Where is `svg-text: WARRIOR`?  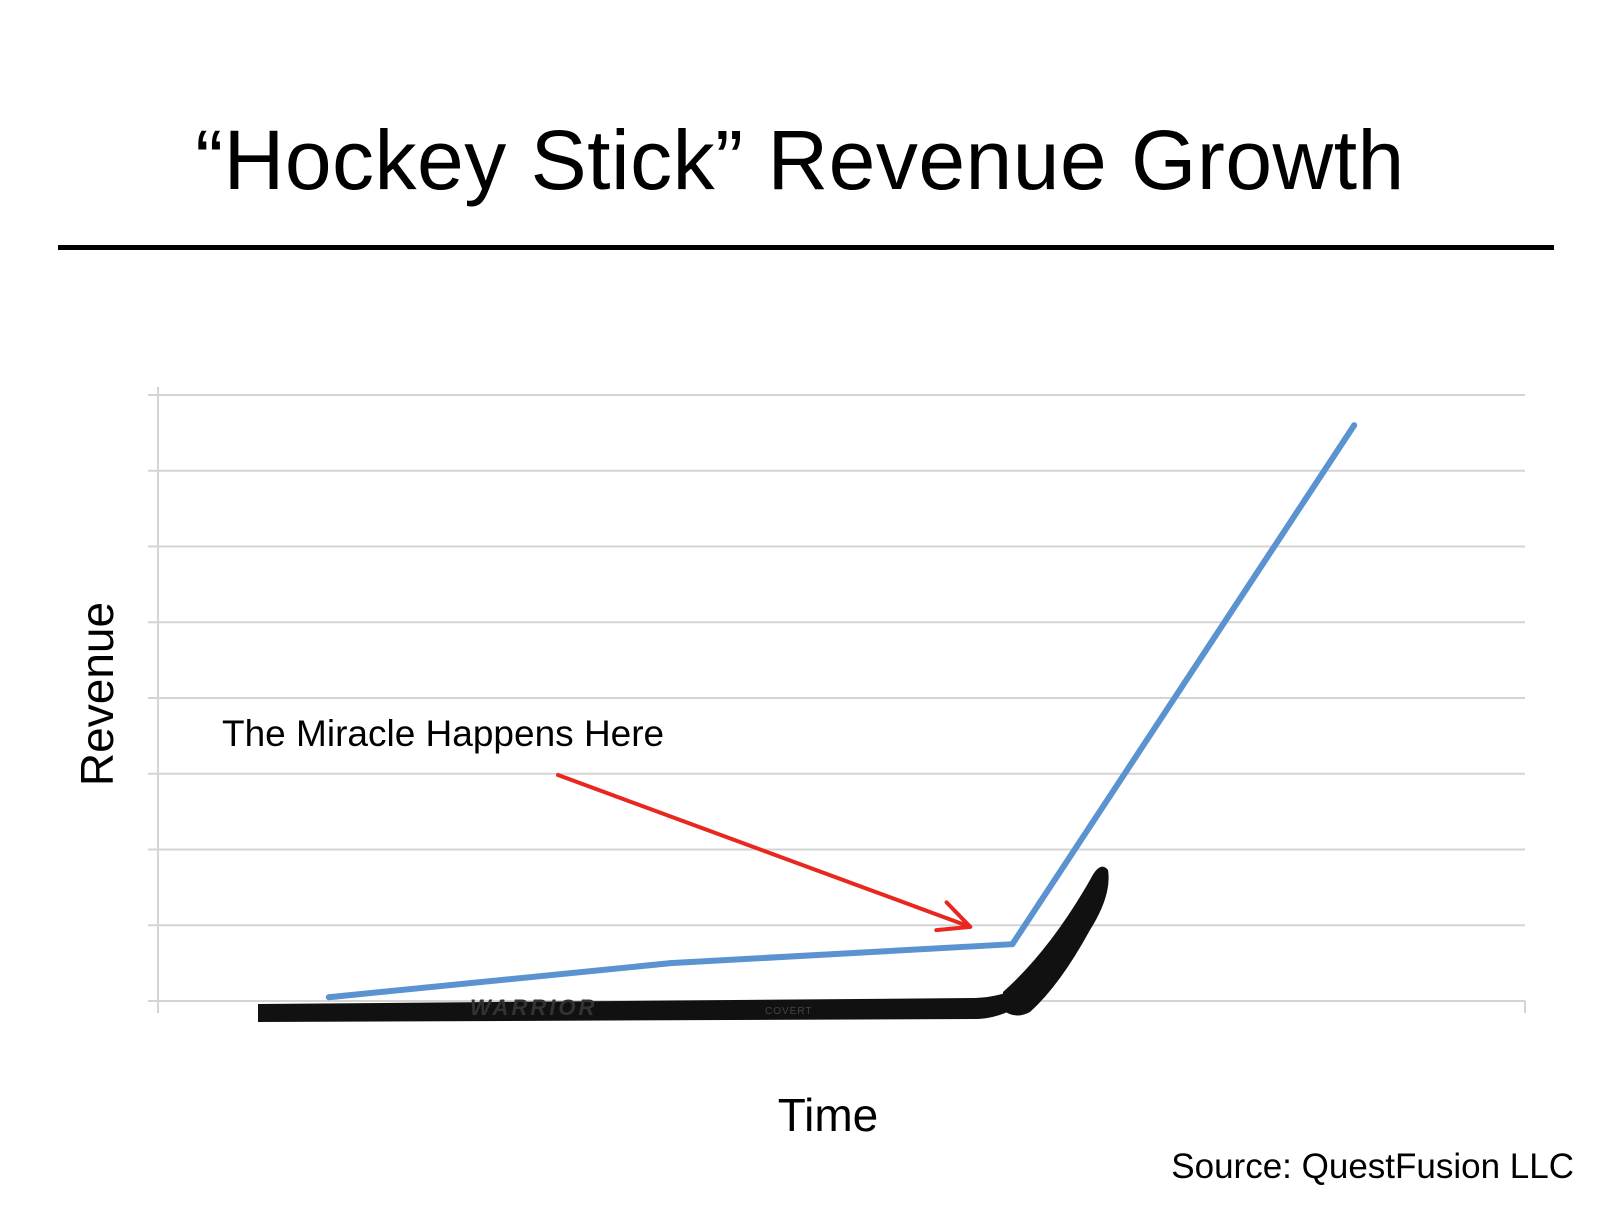
svg-text: WARRIOR is located at coordinates (533, 1007).